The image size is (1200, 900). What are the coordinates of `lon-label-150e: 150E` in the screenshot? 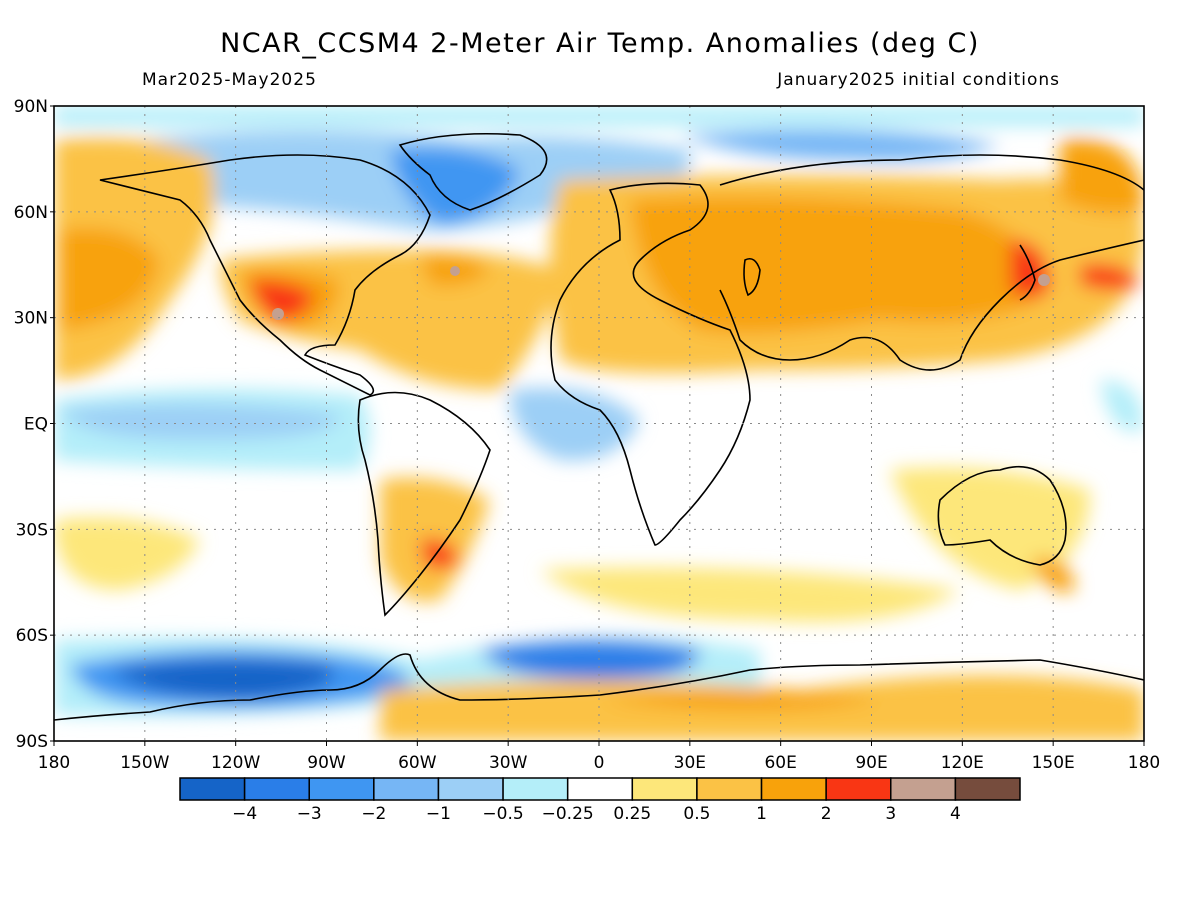 It's located at (1053, 763).